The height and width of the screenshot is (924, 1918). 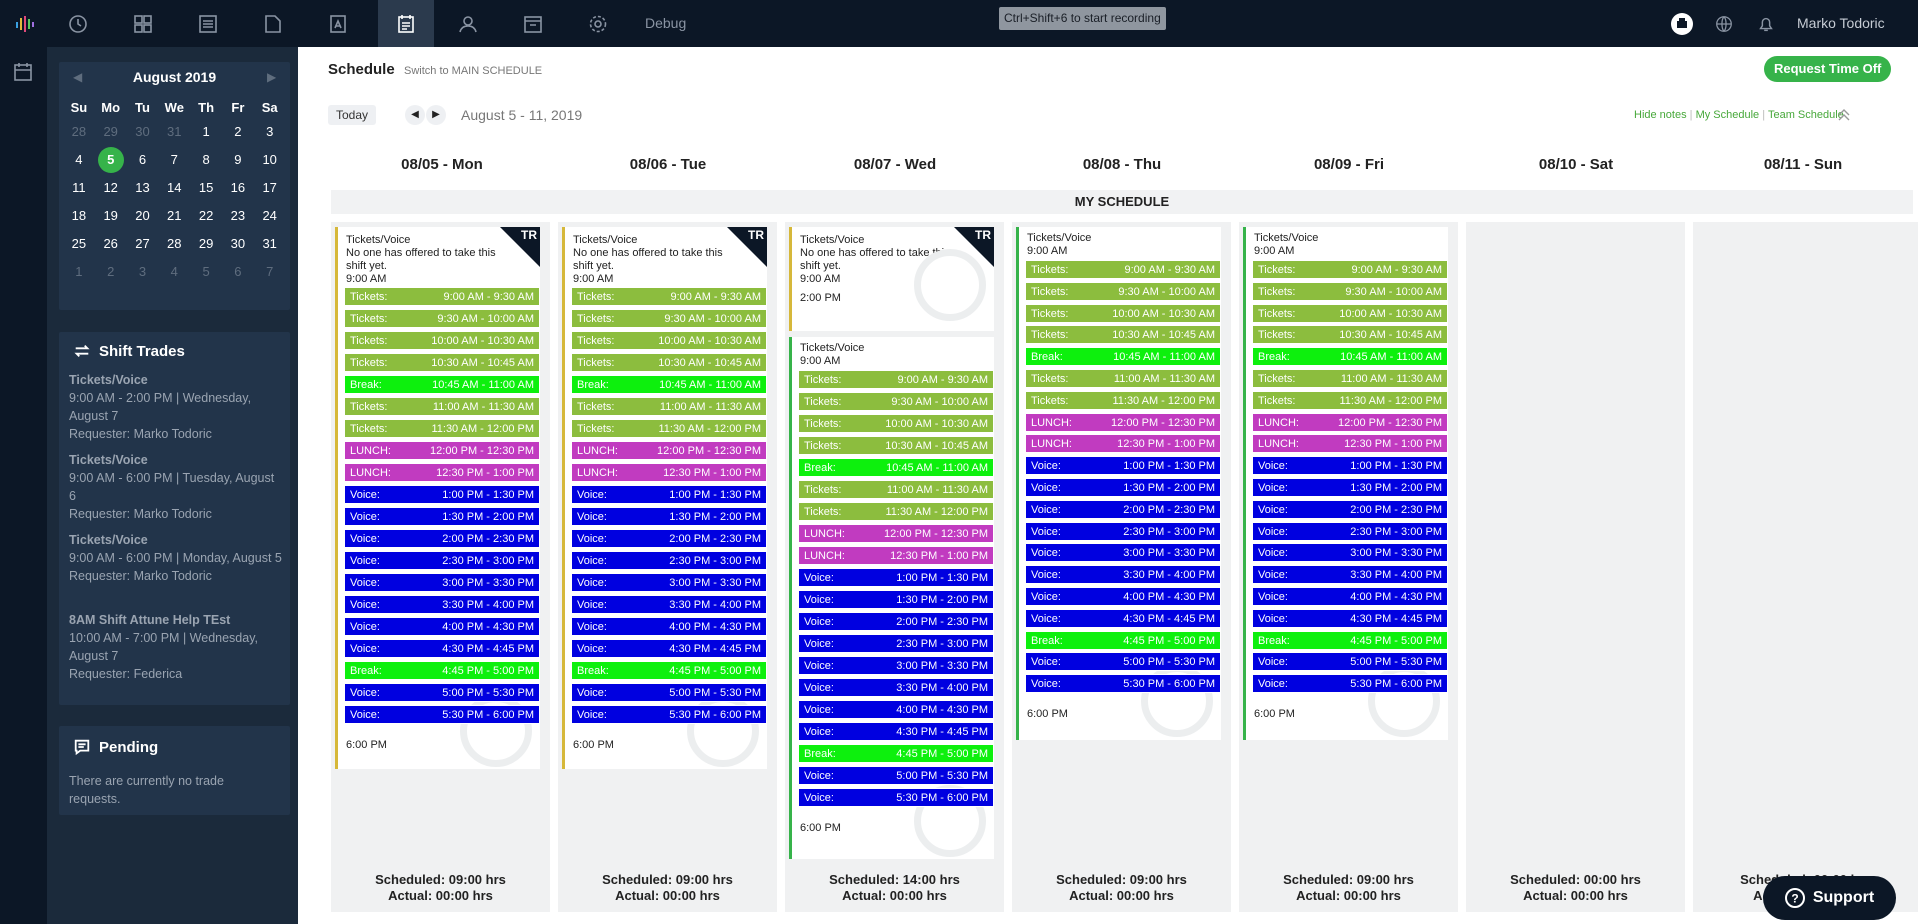 I want to click on calendar-day: 13, so click(x=142, y=187).